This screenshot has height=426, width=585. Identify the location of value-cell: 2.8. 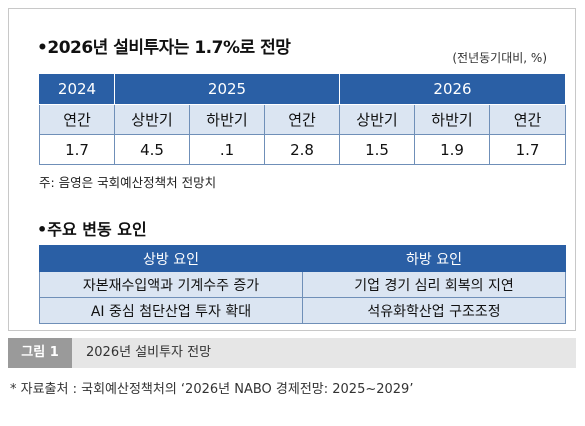
(302, 149).